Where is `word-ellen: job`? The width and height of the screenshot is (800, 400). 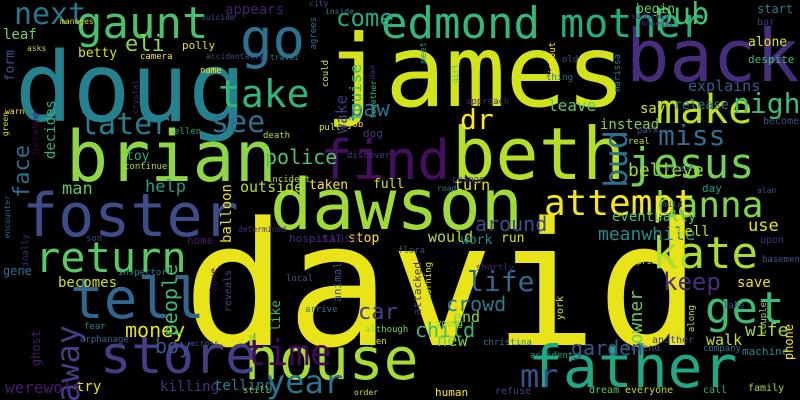
word-ellen: job is located at coordinates (355, 125).